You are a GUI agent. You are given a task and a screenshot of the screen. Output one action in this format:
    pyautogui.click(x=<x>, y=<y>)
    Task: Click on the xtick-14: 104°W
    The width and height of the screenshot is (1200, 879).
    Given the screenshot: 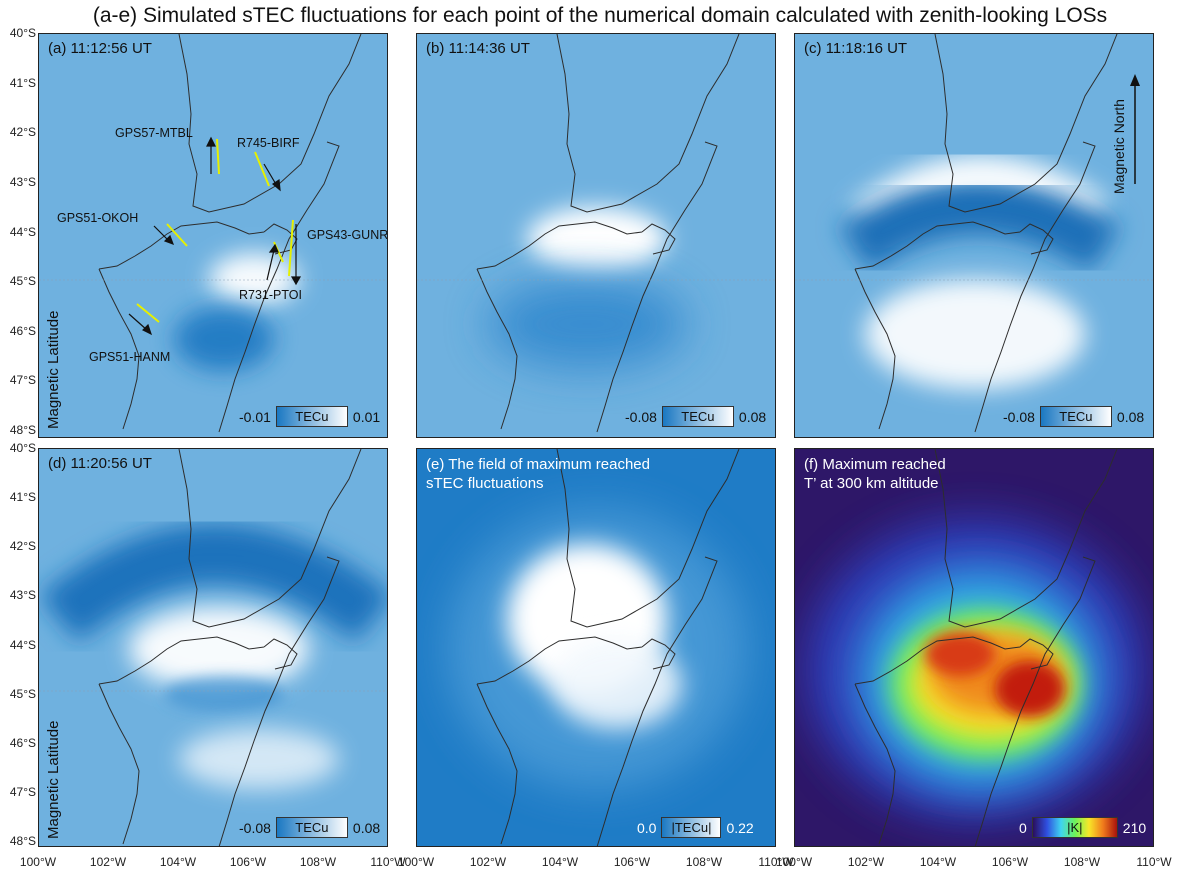 What is the action you would take?
    pyautogui.click(x=938, y=862)
    